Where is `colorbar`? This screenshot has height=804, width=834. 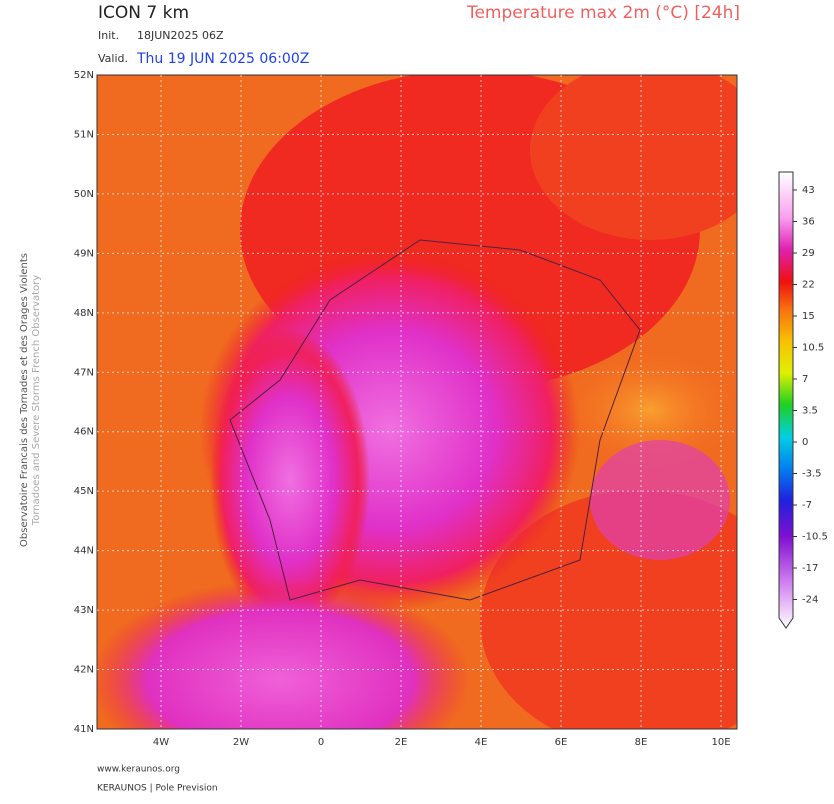 colorbar is located at coordinates (786, 400).